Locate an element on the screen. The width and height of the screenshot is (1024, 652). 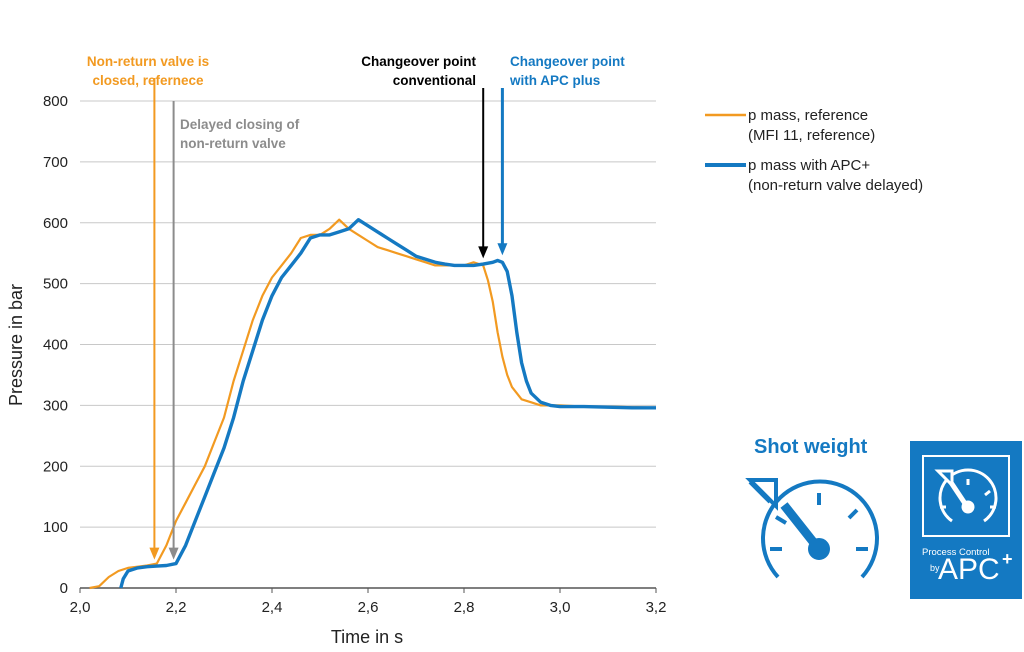
annotation-text-changeover-apc: with APC plus is located at coordinates (554, 80).